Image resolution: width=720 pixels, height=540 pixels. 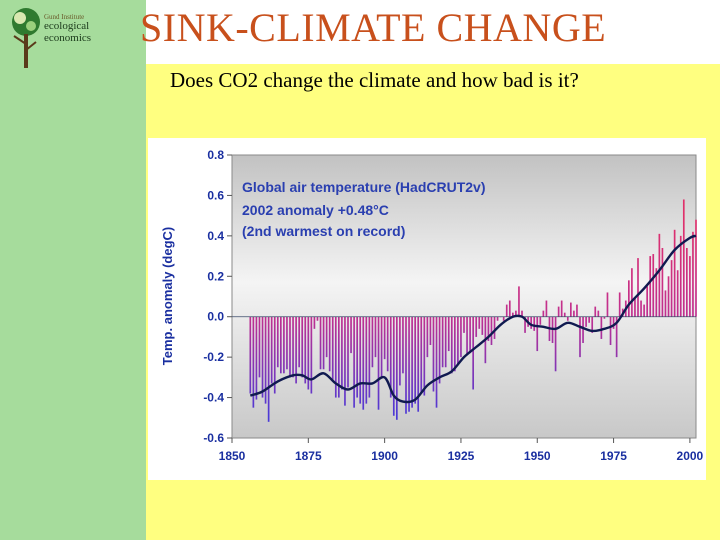 I want to click on x-tick-label: 1875, so click(x=308, y=456).